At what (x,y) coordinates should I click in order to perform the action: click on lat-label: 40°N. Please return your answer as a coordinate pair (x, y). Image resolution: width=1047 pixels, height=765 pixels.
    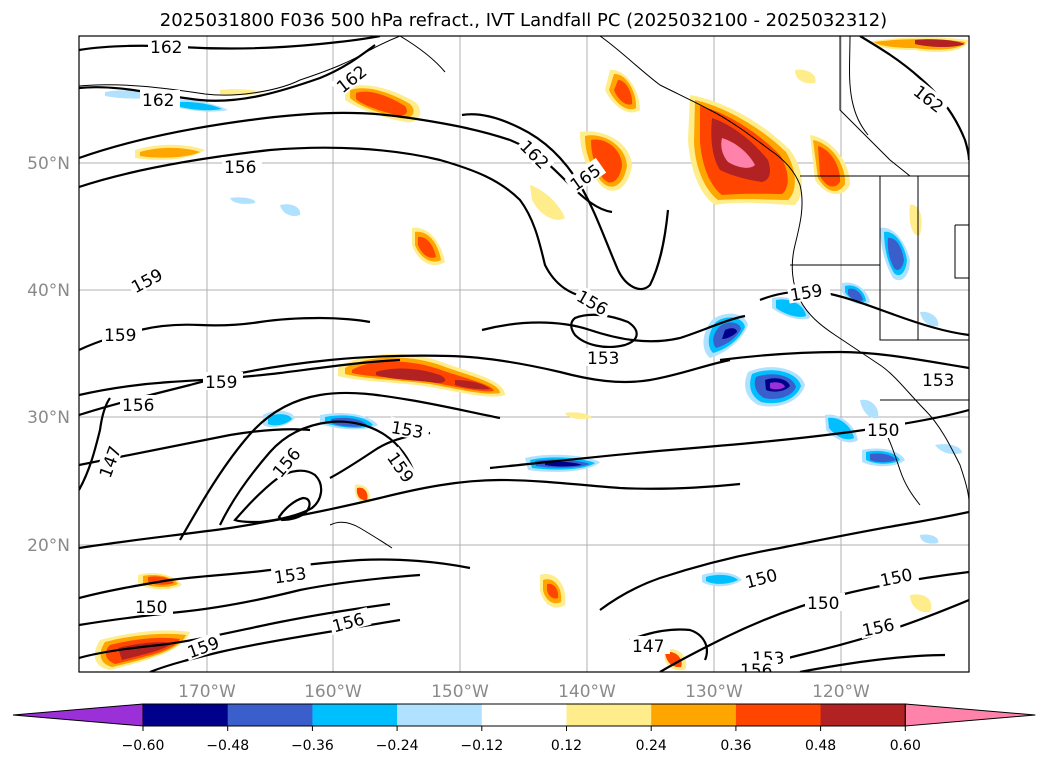
    Looking at the image, I should click on (48, 291).